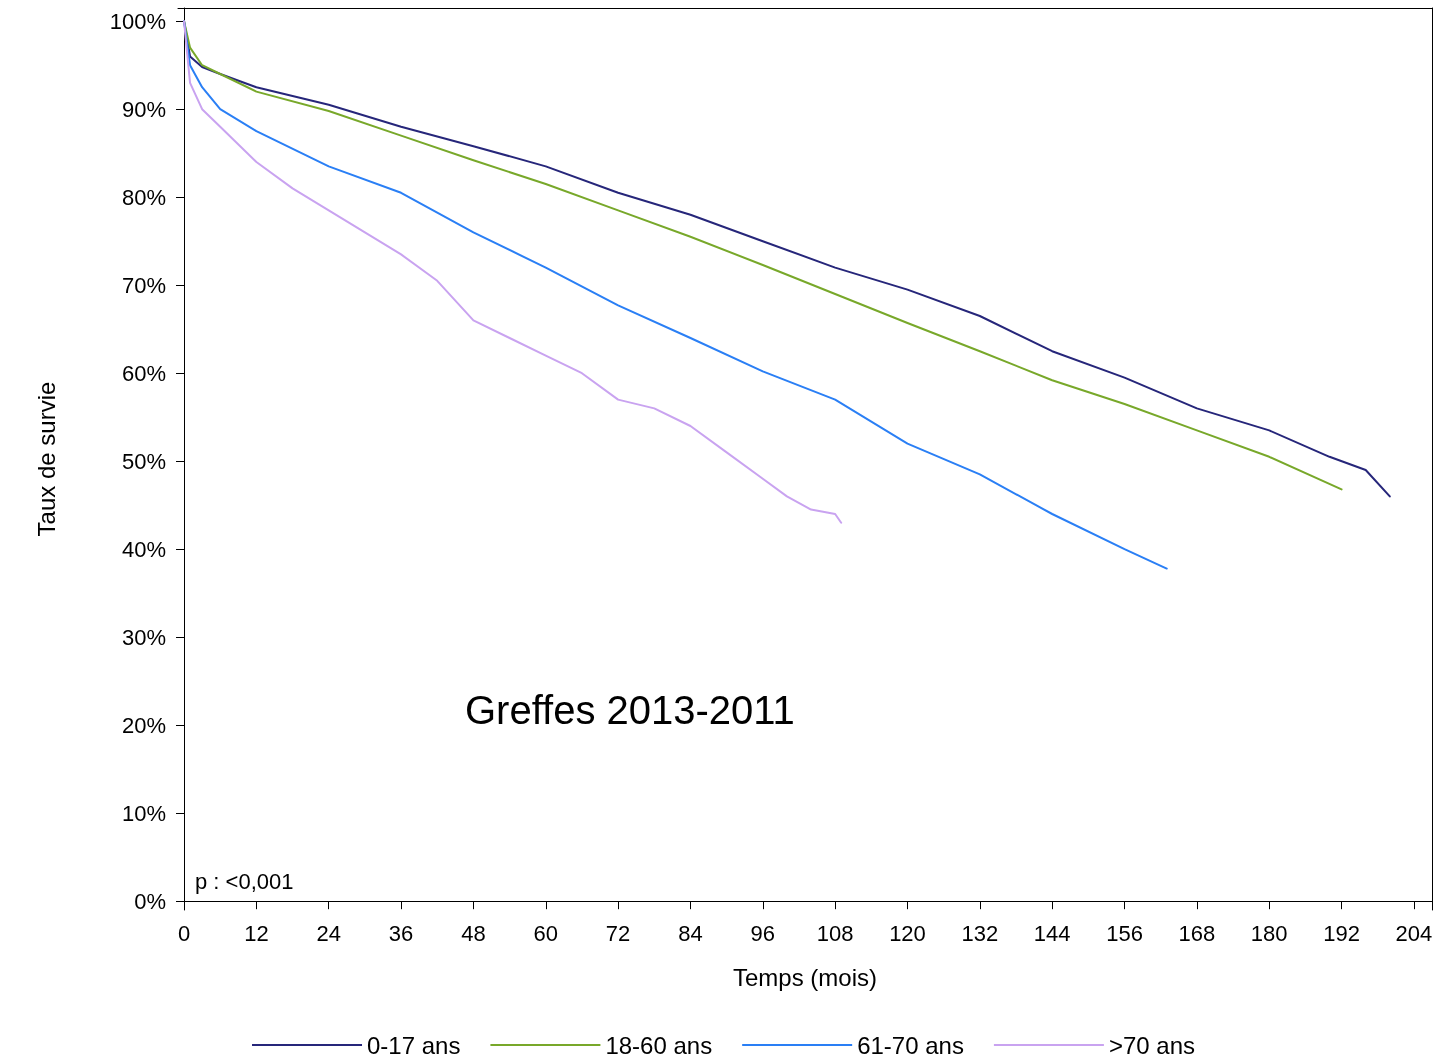  What do you see at coordinates (630, 710) in the screenshot?
I see `annotation: Greffes 2013-2011` at bounding box center [630, 710].